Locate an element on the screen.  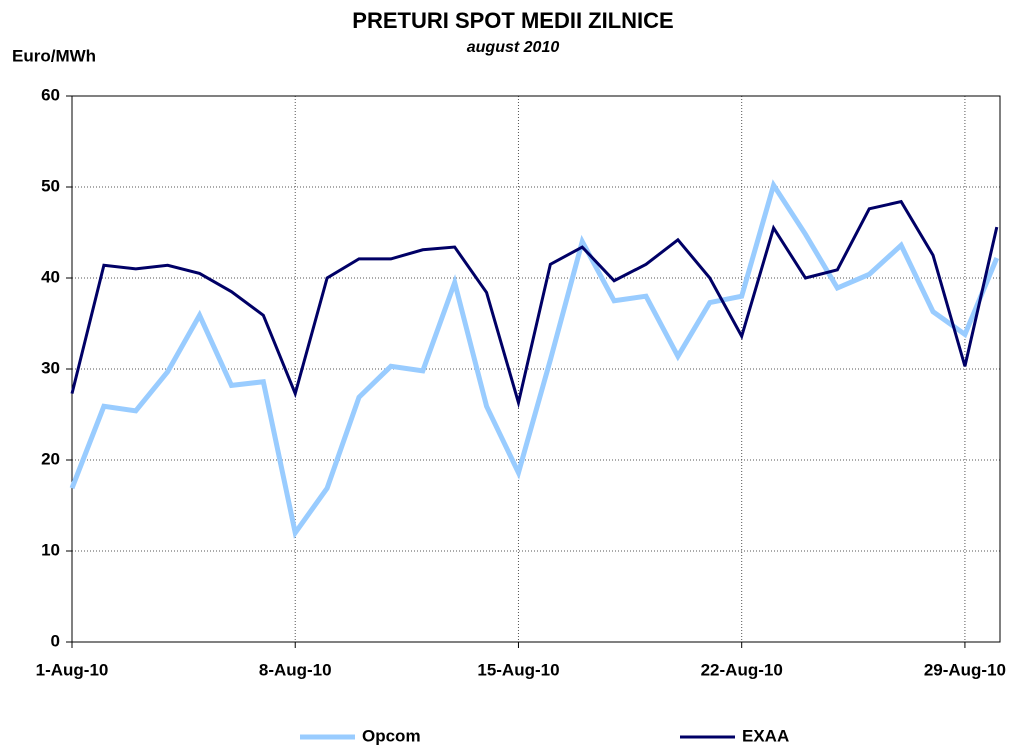
x-tick-label: 8-Aug-10 is located at coordinates (295, 669).